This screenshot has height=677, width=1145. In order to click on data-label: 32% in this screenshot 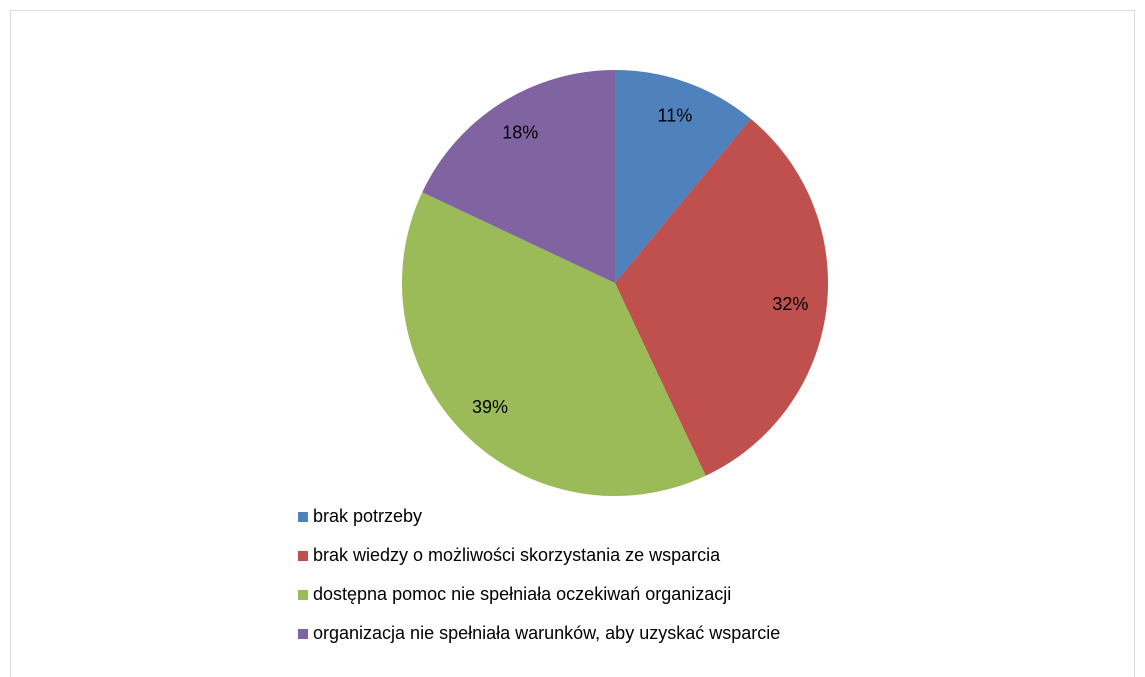, I will do `click(790, 304)`.